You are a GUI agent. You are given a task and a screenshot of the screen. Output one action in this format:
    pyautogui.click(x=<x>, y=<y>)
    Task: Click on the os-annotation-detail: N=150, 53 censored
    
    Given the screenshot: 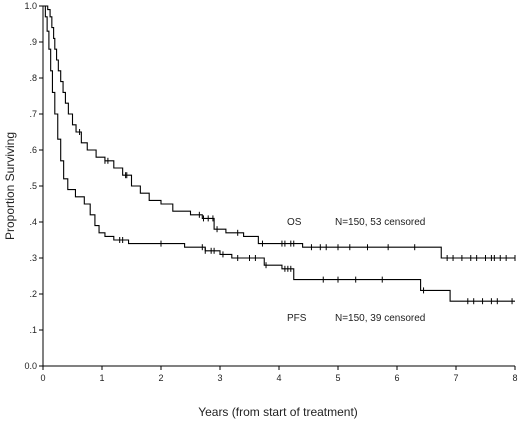 What is the action you would take?
    pyautogui.click(x=380, y=222)
    